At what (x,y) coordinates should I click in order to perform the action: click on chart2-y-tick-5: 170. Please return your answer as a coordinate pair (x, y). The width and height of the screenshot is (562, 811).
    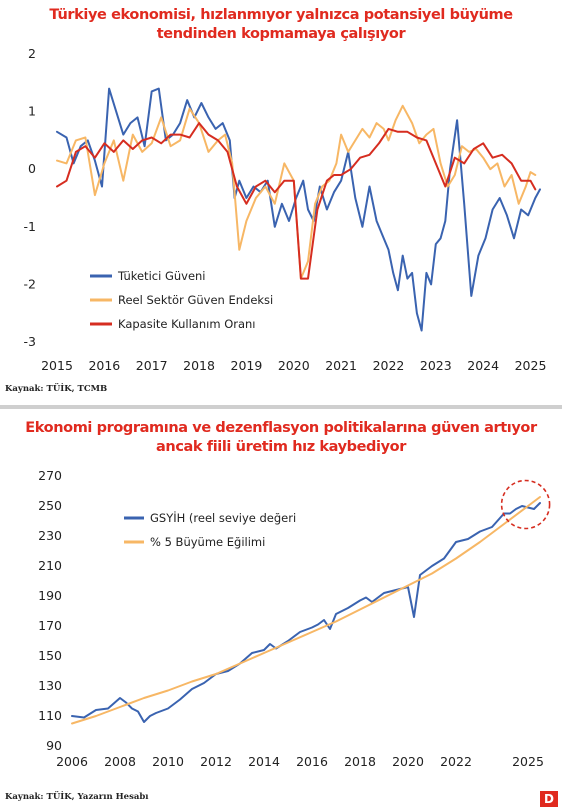
    Looking at the image, I should click on (50, 625).